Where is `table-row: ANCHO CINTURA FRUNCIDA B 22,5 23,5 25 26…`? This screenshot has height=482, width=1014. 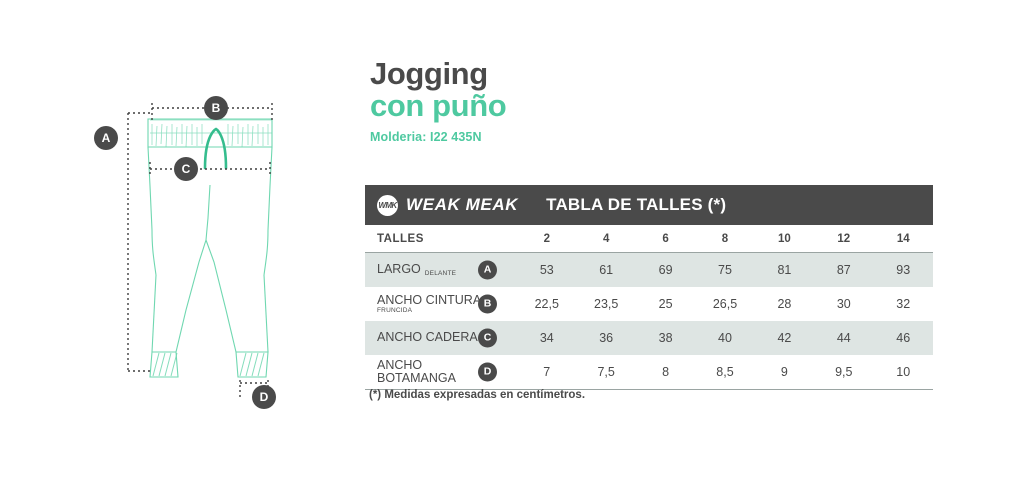 table-row: ANCHO CINTURA FRUNCIDA B 22,5 23,5 25 26… is located at coordinates (649, 304).